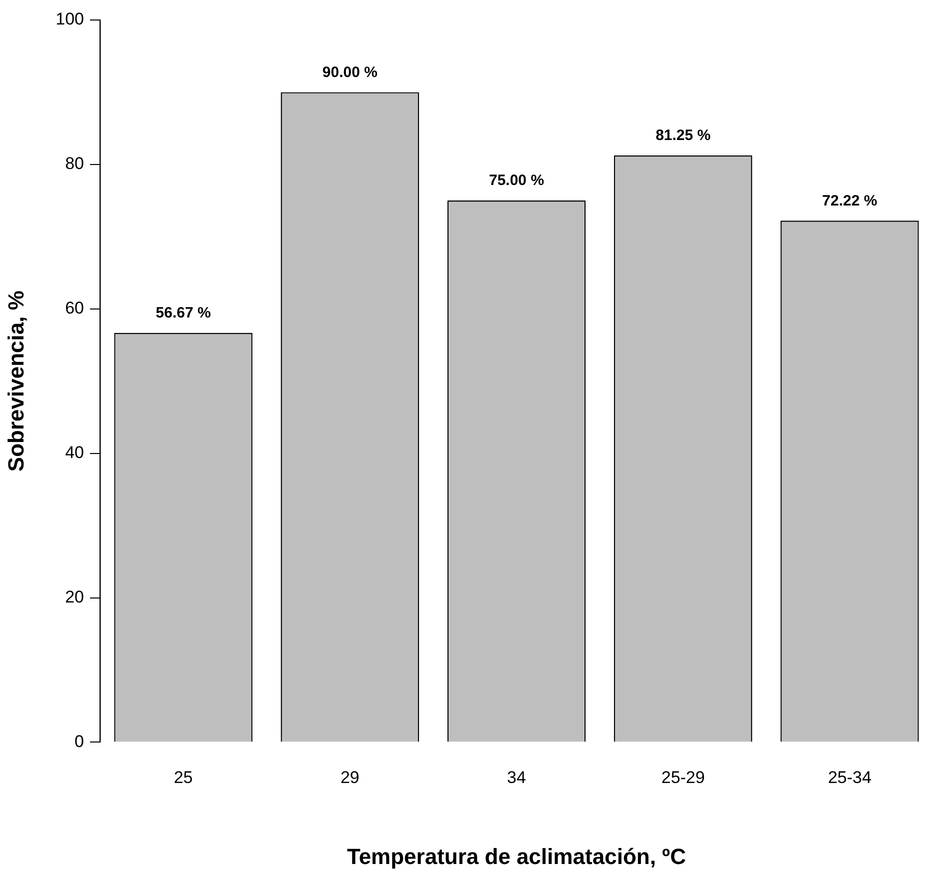 This screenshot has height=895, width=933. Describe the element at coordinates (74, 596) in the screenshot. I see `y-tick-label: 20` at that location.